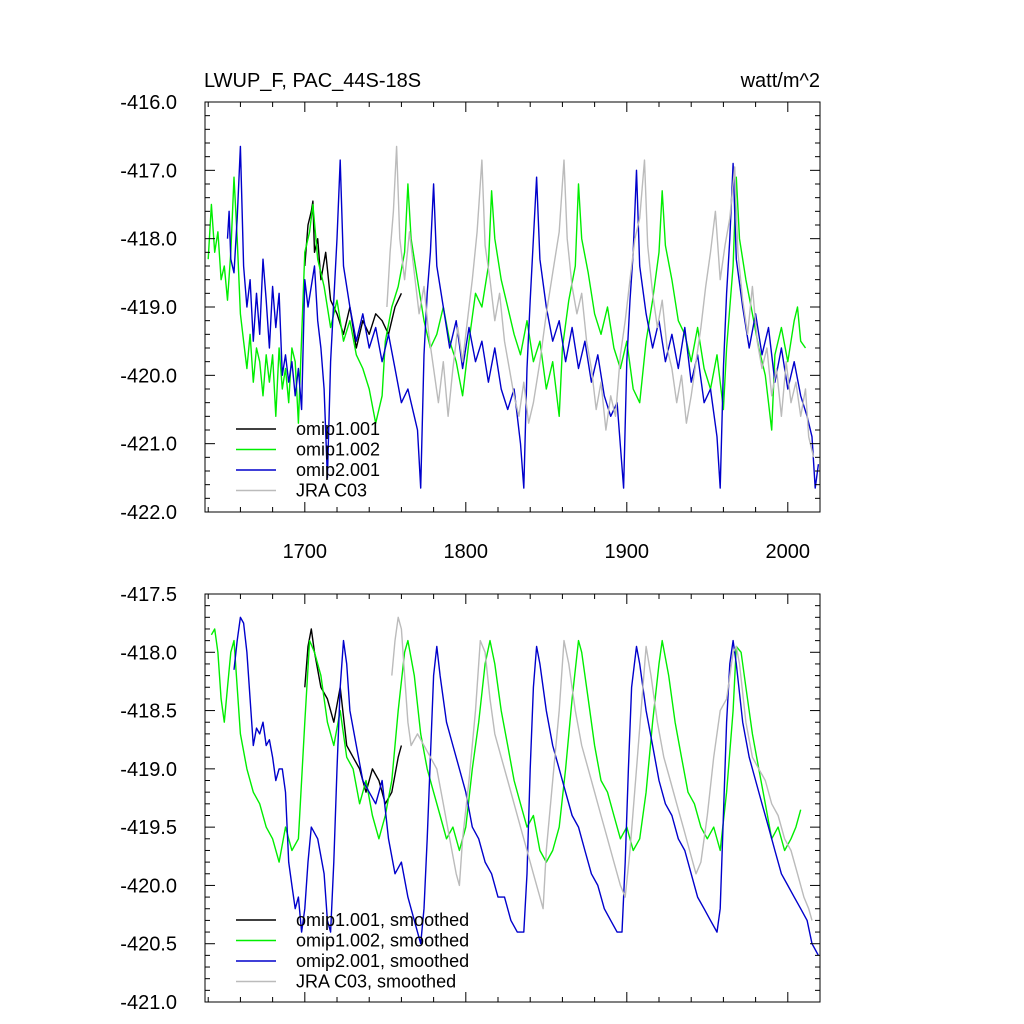 Image resolution: width=1024 pixels, height=1024 pixels. I want to click on series-line-jra-c03, so click(600, 301).